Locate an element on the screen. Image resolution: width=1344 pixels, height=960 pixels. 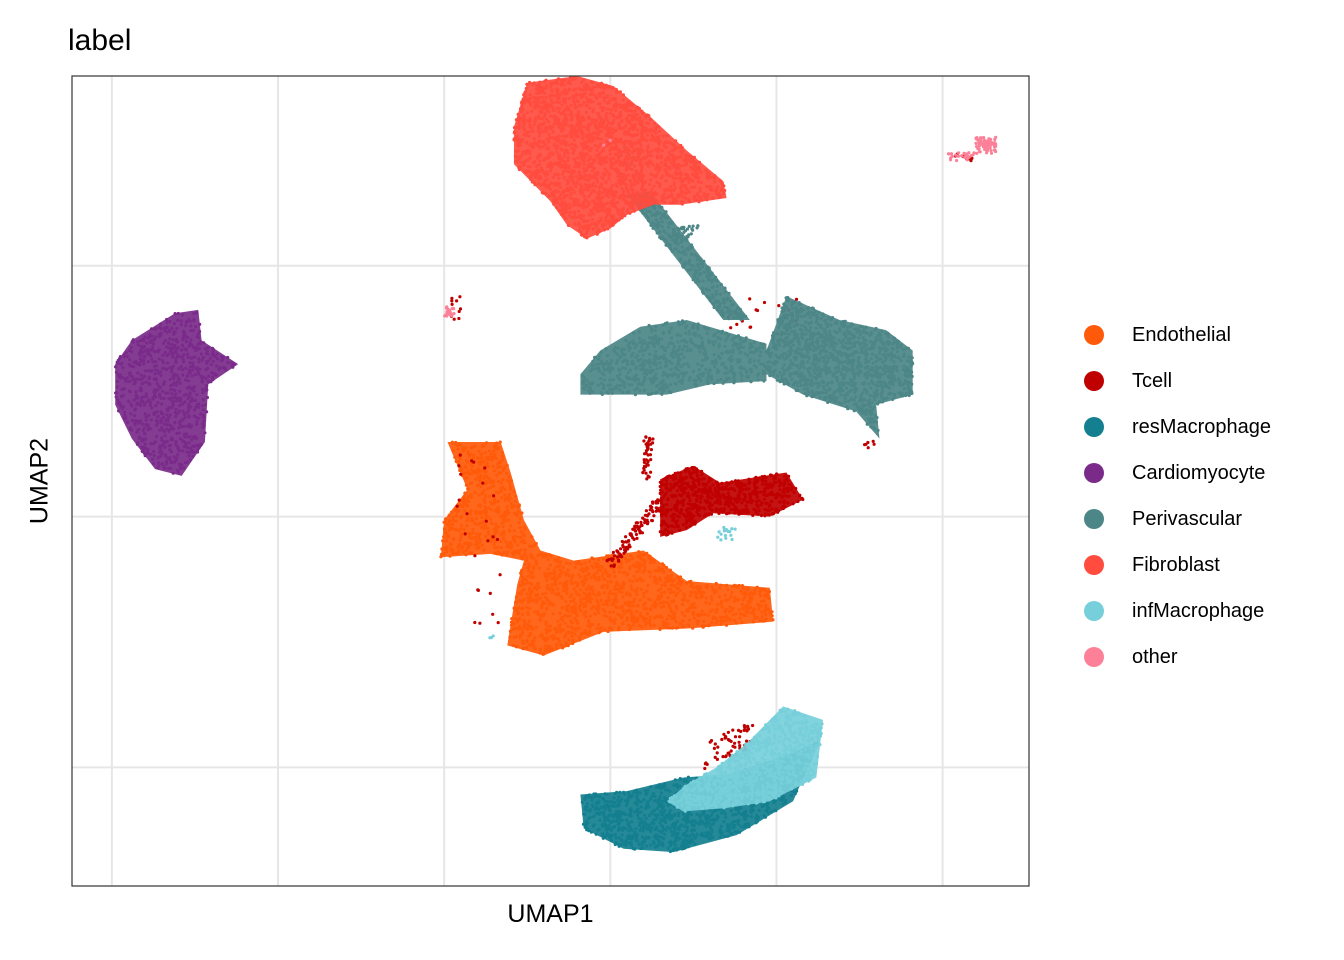
series-Cardiomyocyte is located at coordinates (176, 392).